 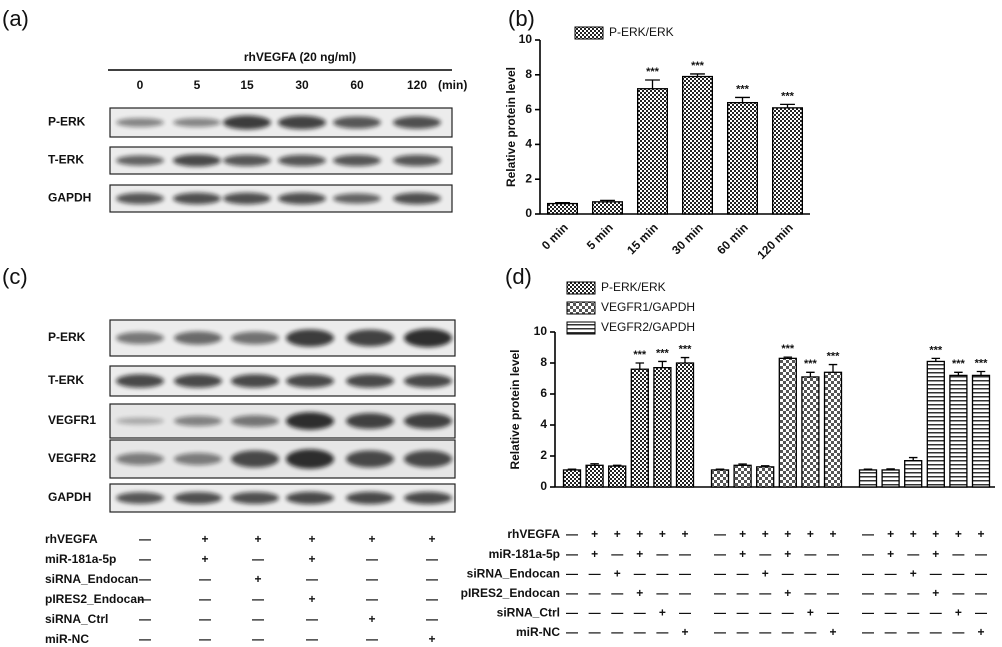 I want to click on panel-label: (a), so click(x=15, y=18).